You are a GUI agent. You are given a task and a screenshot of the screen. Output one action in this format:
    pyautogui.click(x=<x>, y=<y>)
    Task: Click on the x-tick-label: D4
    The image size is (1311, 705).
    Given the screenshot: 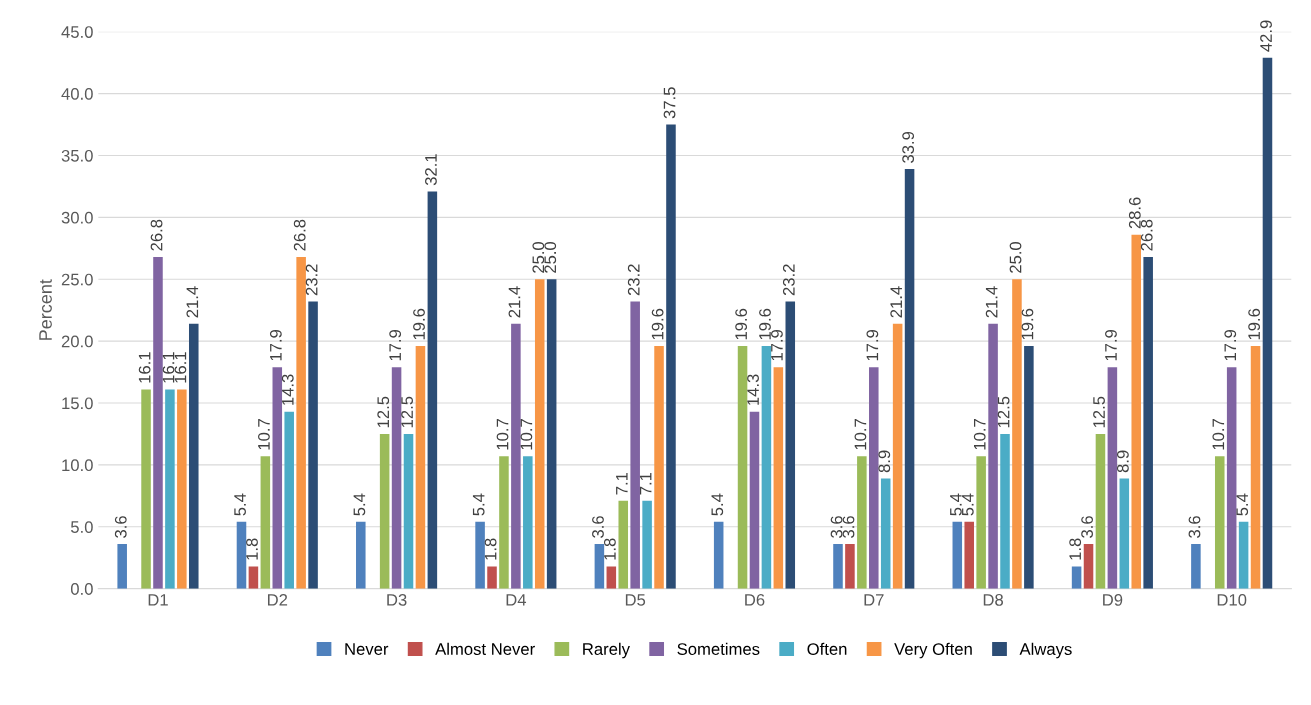 What is the action you would take?
    pyautogui.click(x=516, y=600)
    